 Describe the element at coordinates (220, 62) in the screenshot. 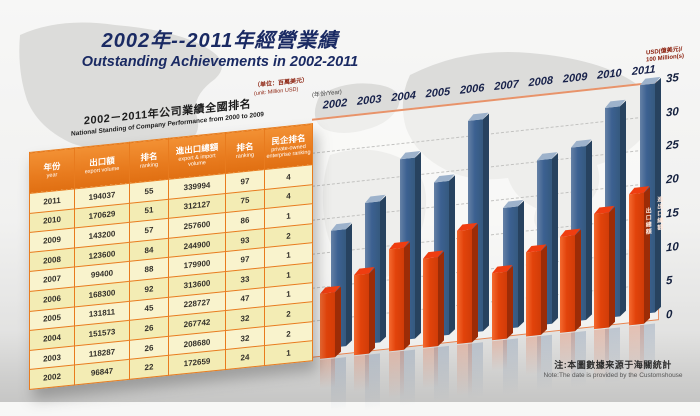

I see `page-title-en: Outstanding Achievements in 2002-2011` at that location.